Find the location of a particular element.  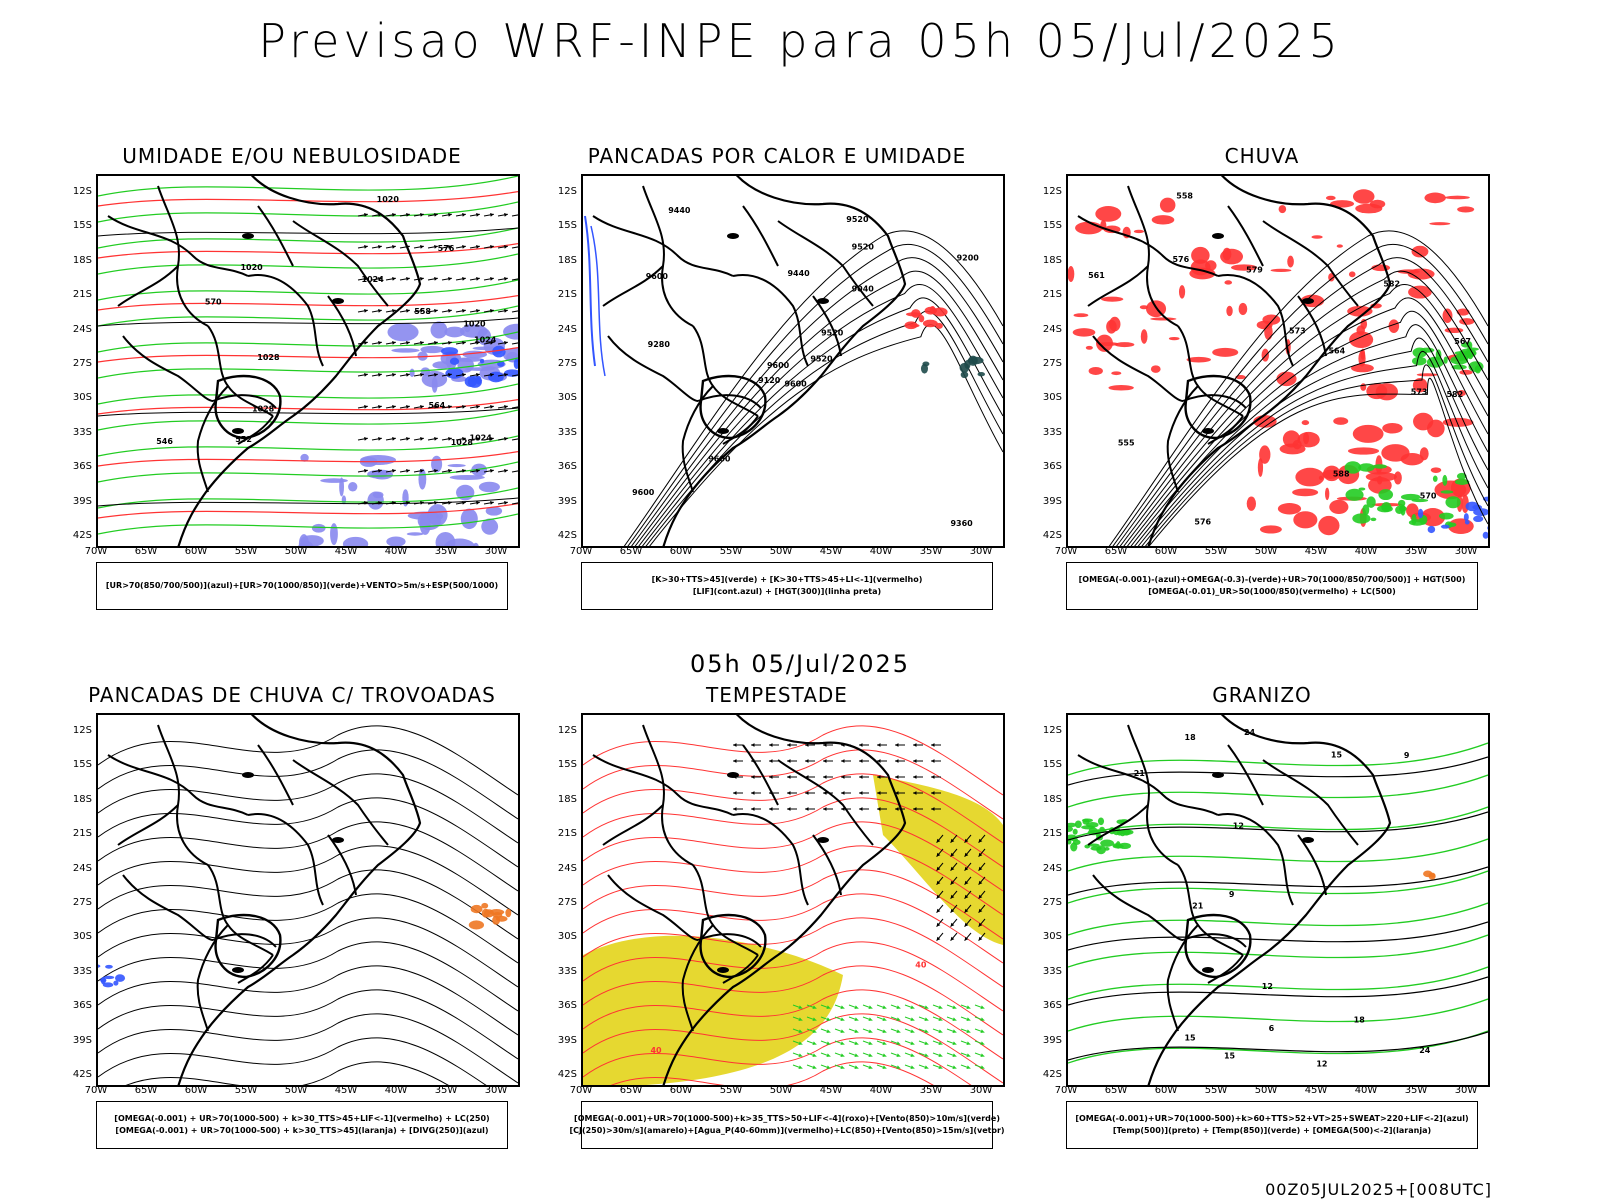

panel-title: PANCADAS POR CALOR E UMIDADE is located at coordinates (777, 156).